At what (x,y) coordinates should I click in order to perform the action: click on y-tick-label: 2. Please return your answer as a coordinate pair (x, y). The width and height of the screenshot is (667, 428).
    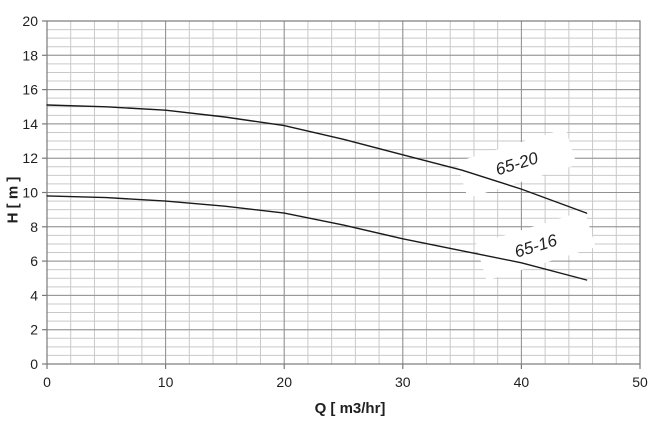
    Looking at the image, I should click on (34, 330).